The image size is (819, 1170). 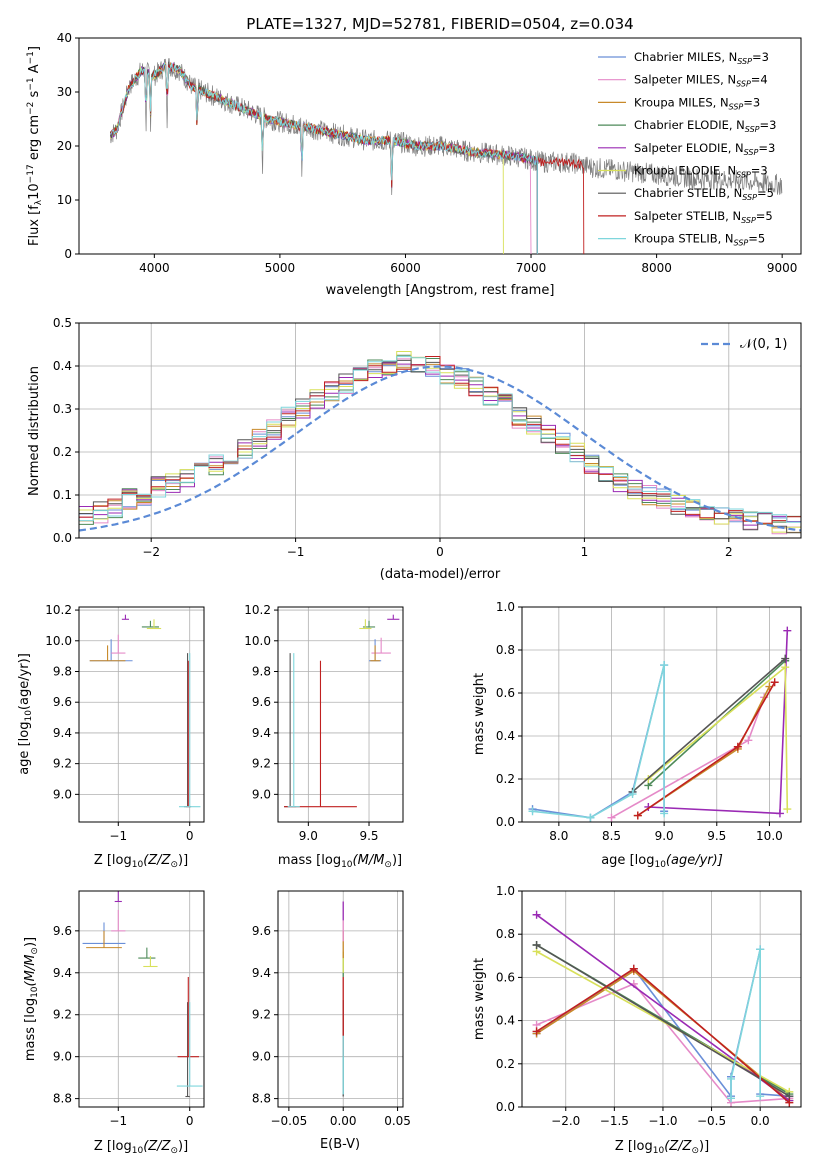 What do you see at coordinates (288, 1121) in the screenshot?
I see `x-tick-label: −0.05` at bounding box center [288, 1121].